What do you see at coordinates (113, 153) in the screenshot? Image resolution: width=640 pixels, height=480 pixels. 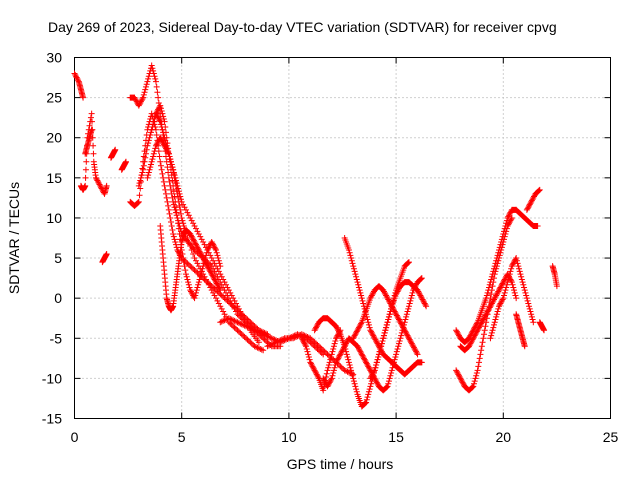 I see `series-arc-e` at bounding box center [113, 153].